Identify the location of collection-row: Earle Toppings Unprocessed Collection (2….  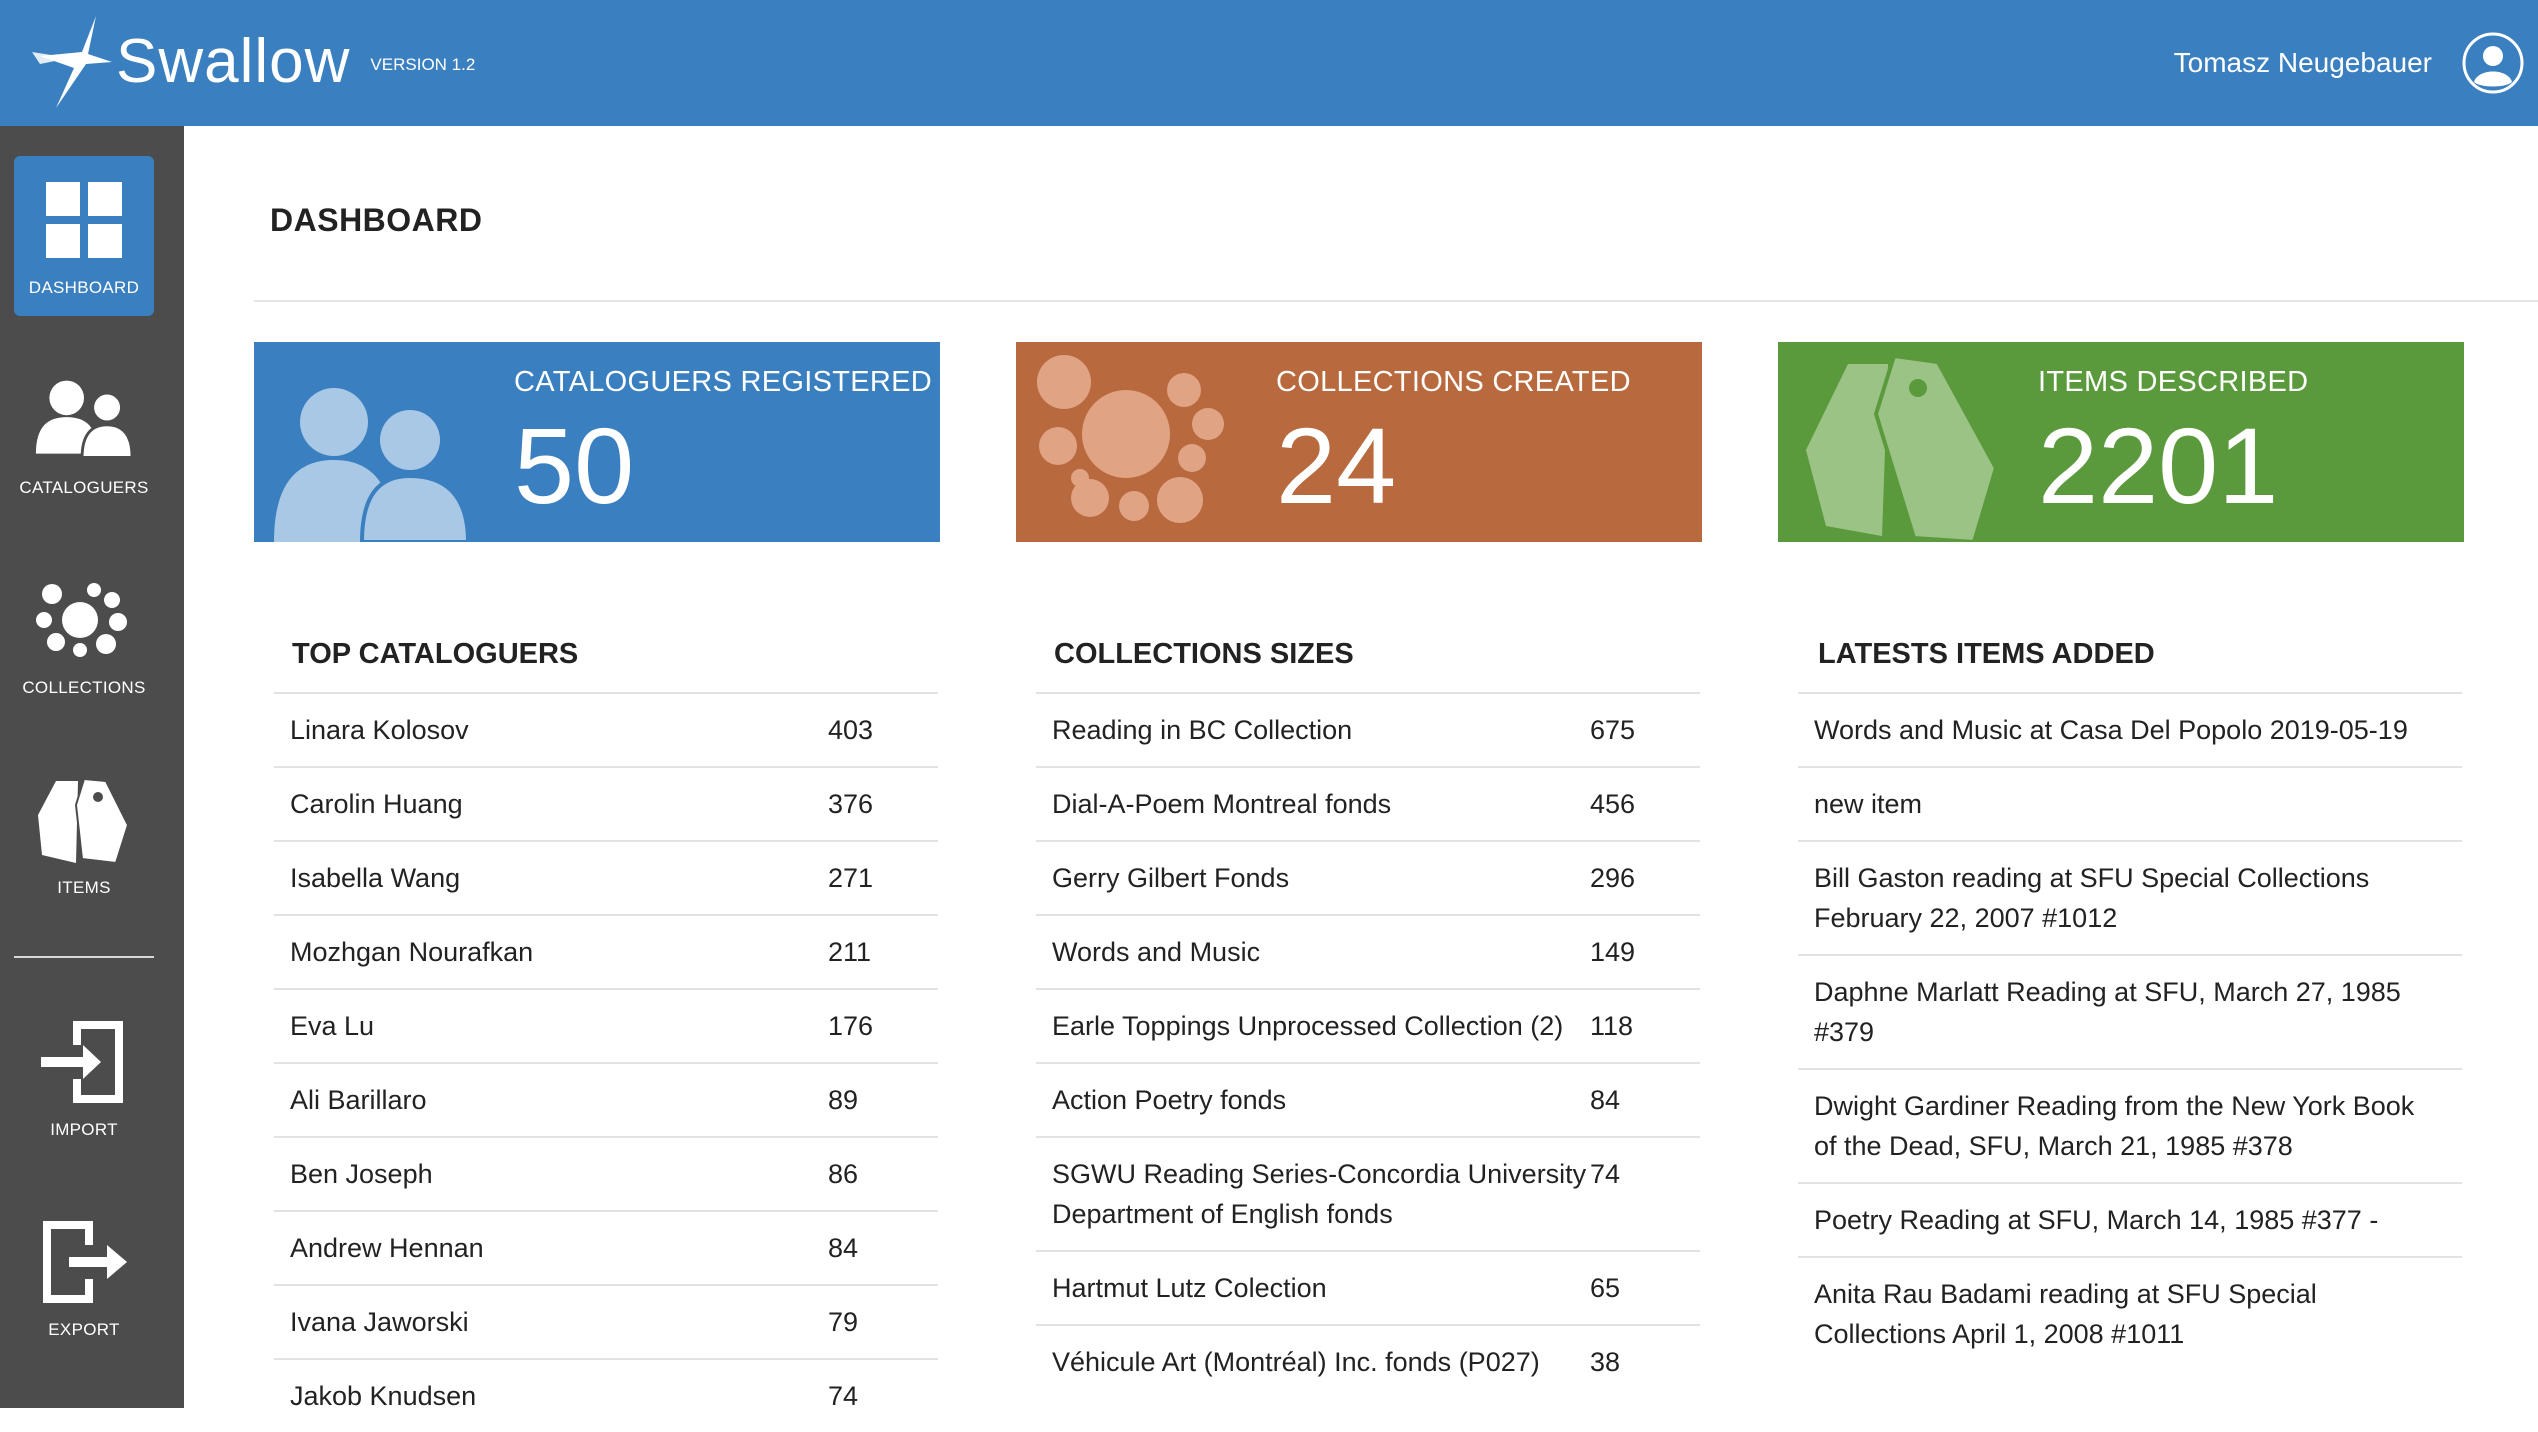
(1368, 1025).